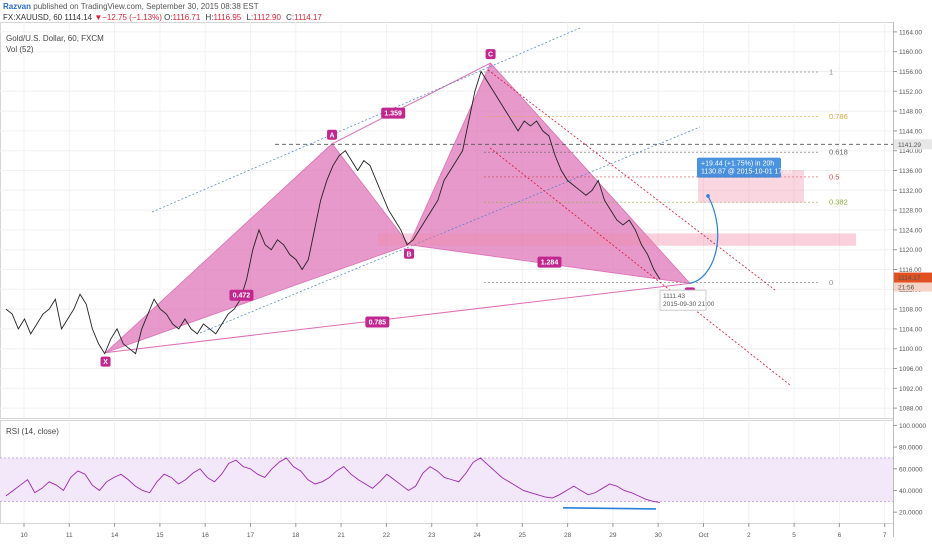  What do you see at coordinates (912, 426) in the screenshot?
I see `rsi-tick-label: 100.0000` at bounding box center [912, 426].